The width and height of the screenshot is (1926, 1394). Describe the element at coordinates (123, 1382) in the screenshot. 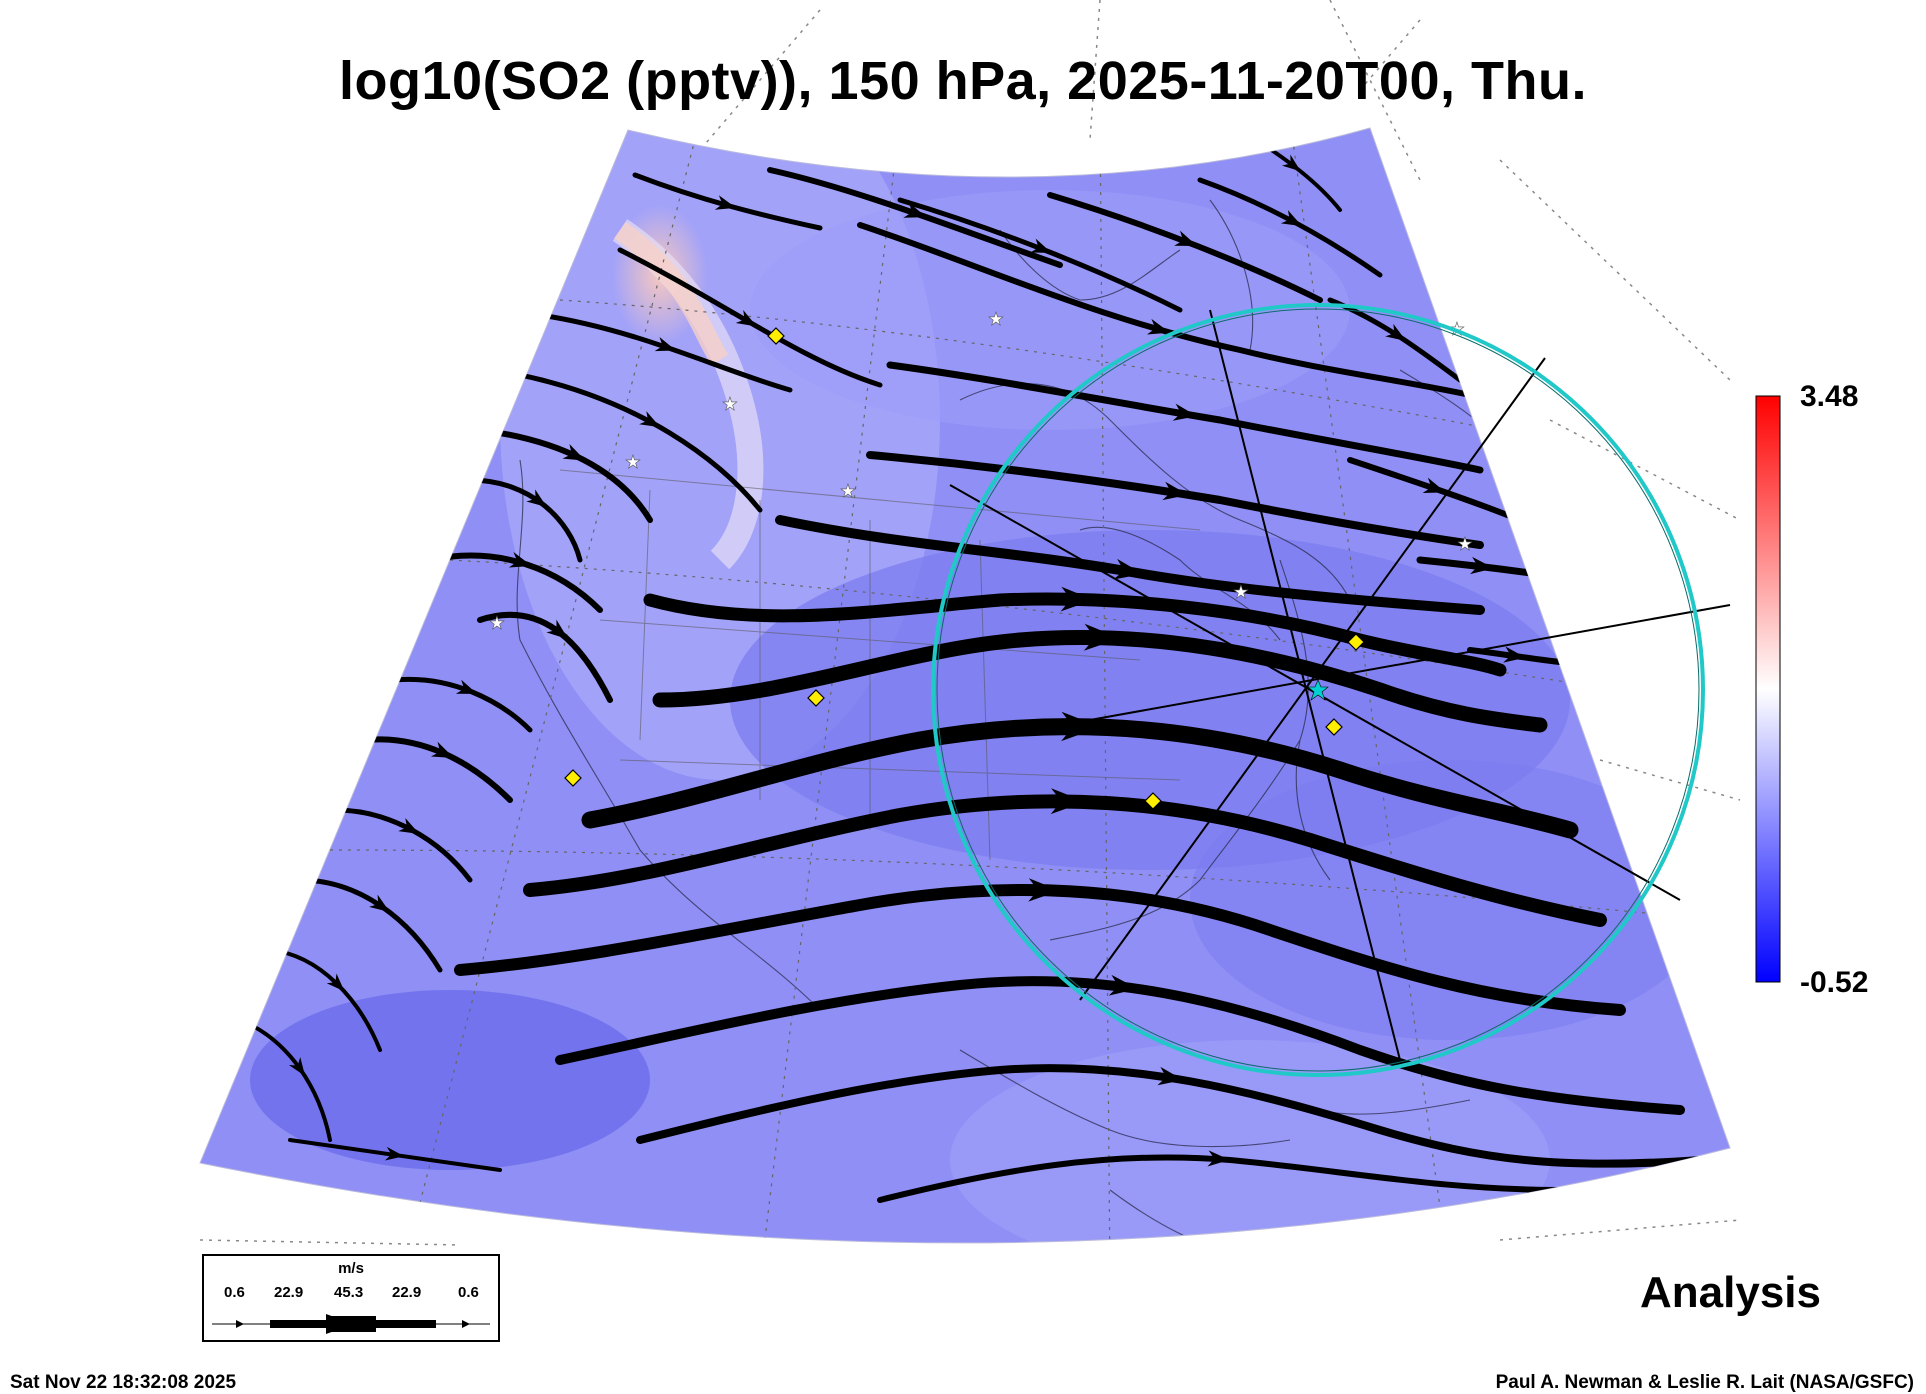

I see `timestamp: Sat Nov 22 18:32:08 2025` at that location.